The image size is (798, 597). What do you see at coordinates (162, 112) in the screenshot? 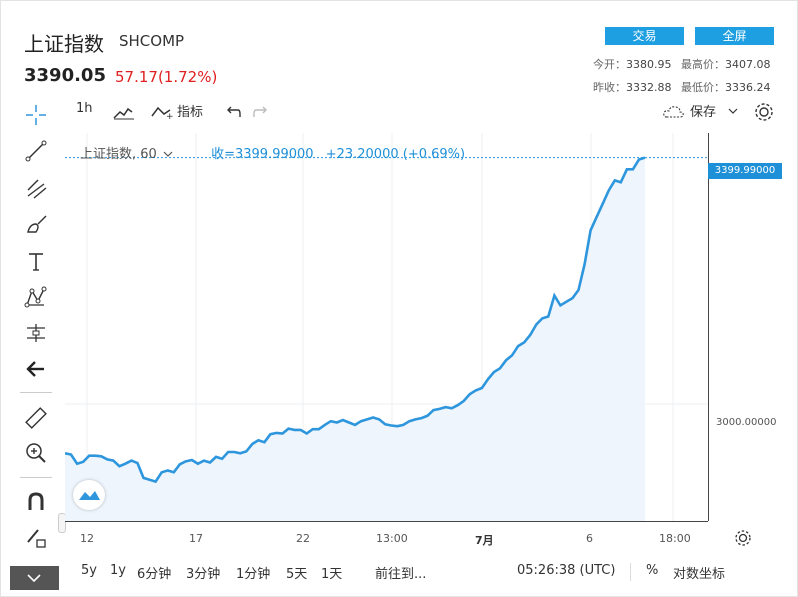
I see `indicators-icon: +` at bounding box center [162, 112].